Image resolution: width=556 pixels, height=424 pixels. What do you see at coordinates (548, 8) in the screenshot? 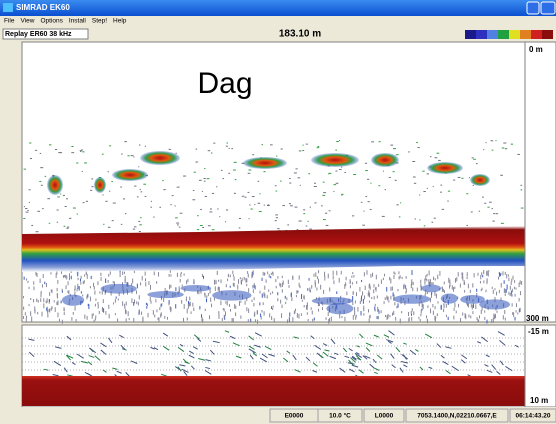
I see `maximize-button` at bounding box center [548, 8].